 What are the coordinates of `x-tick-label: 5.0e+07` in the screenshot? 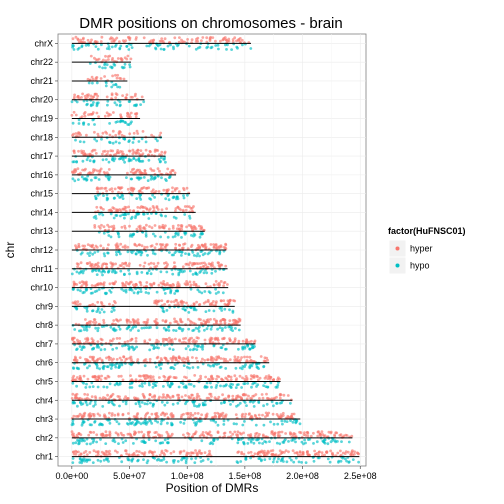 It's located at (129, 476).